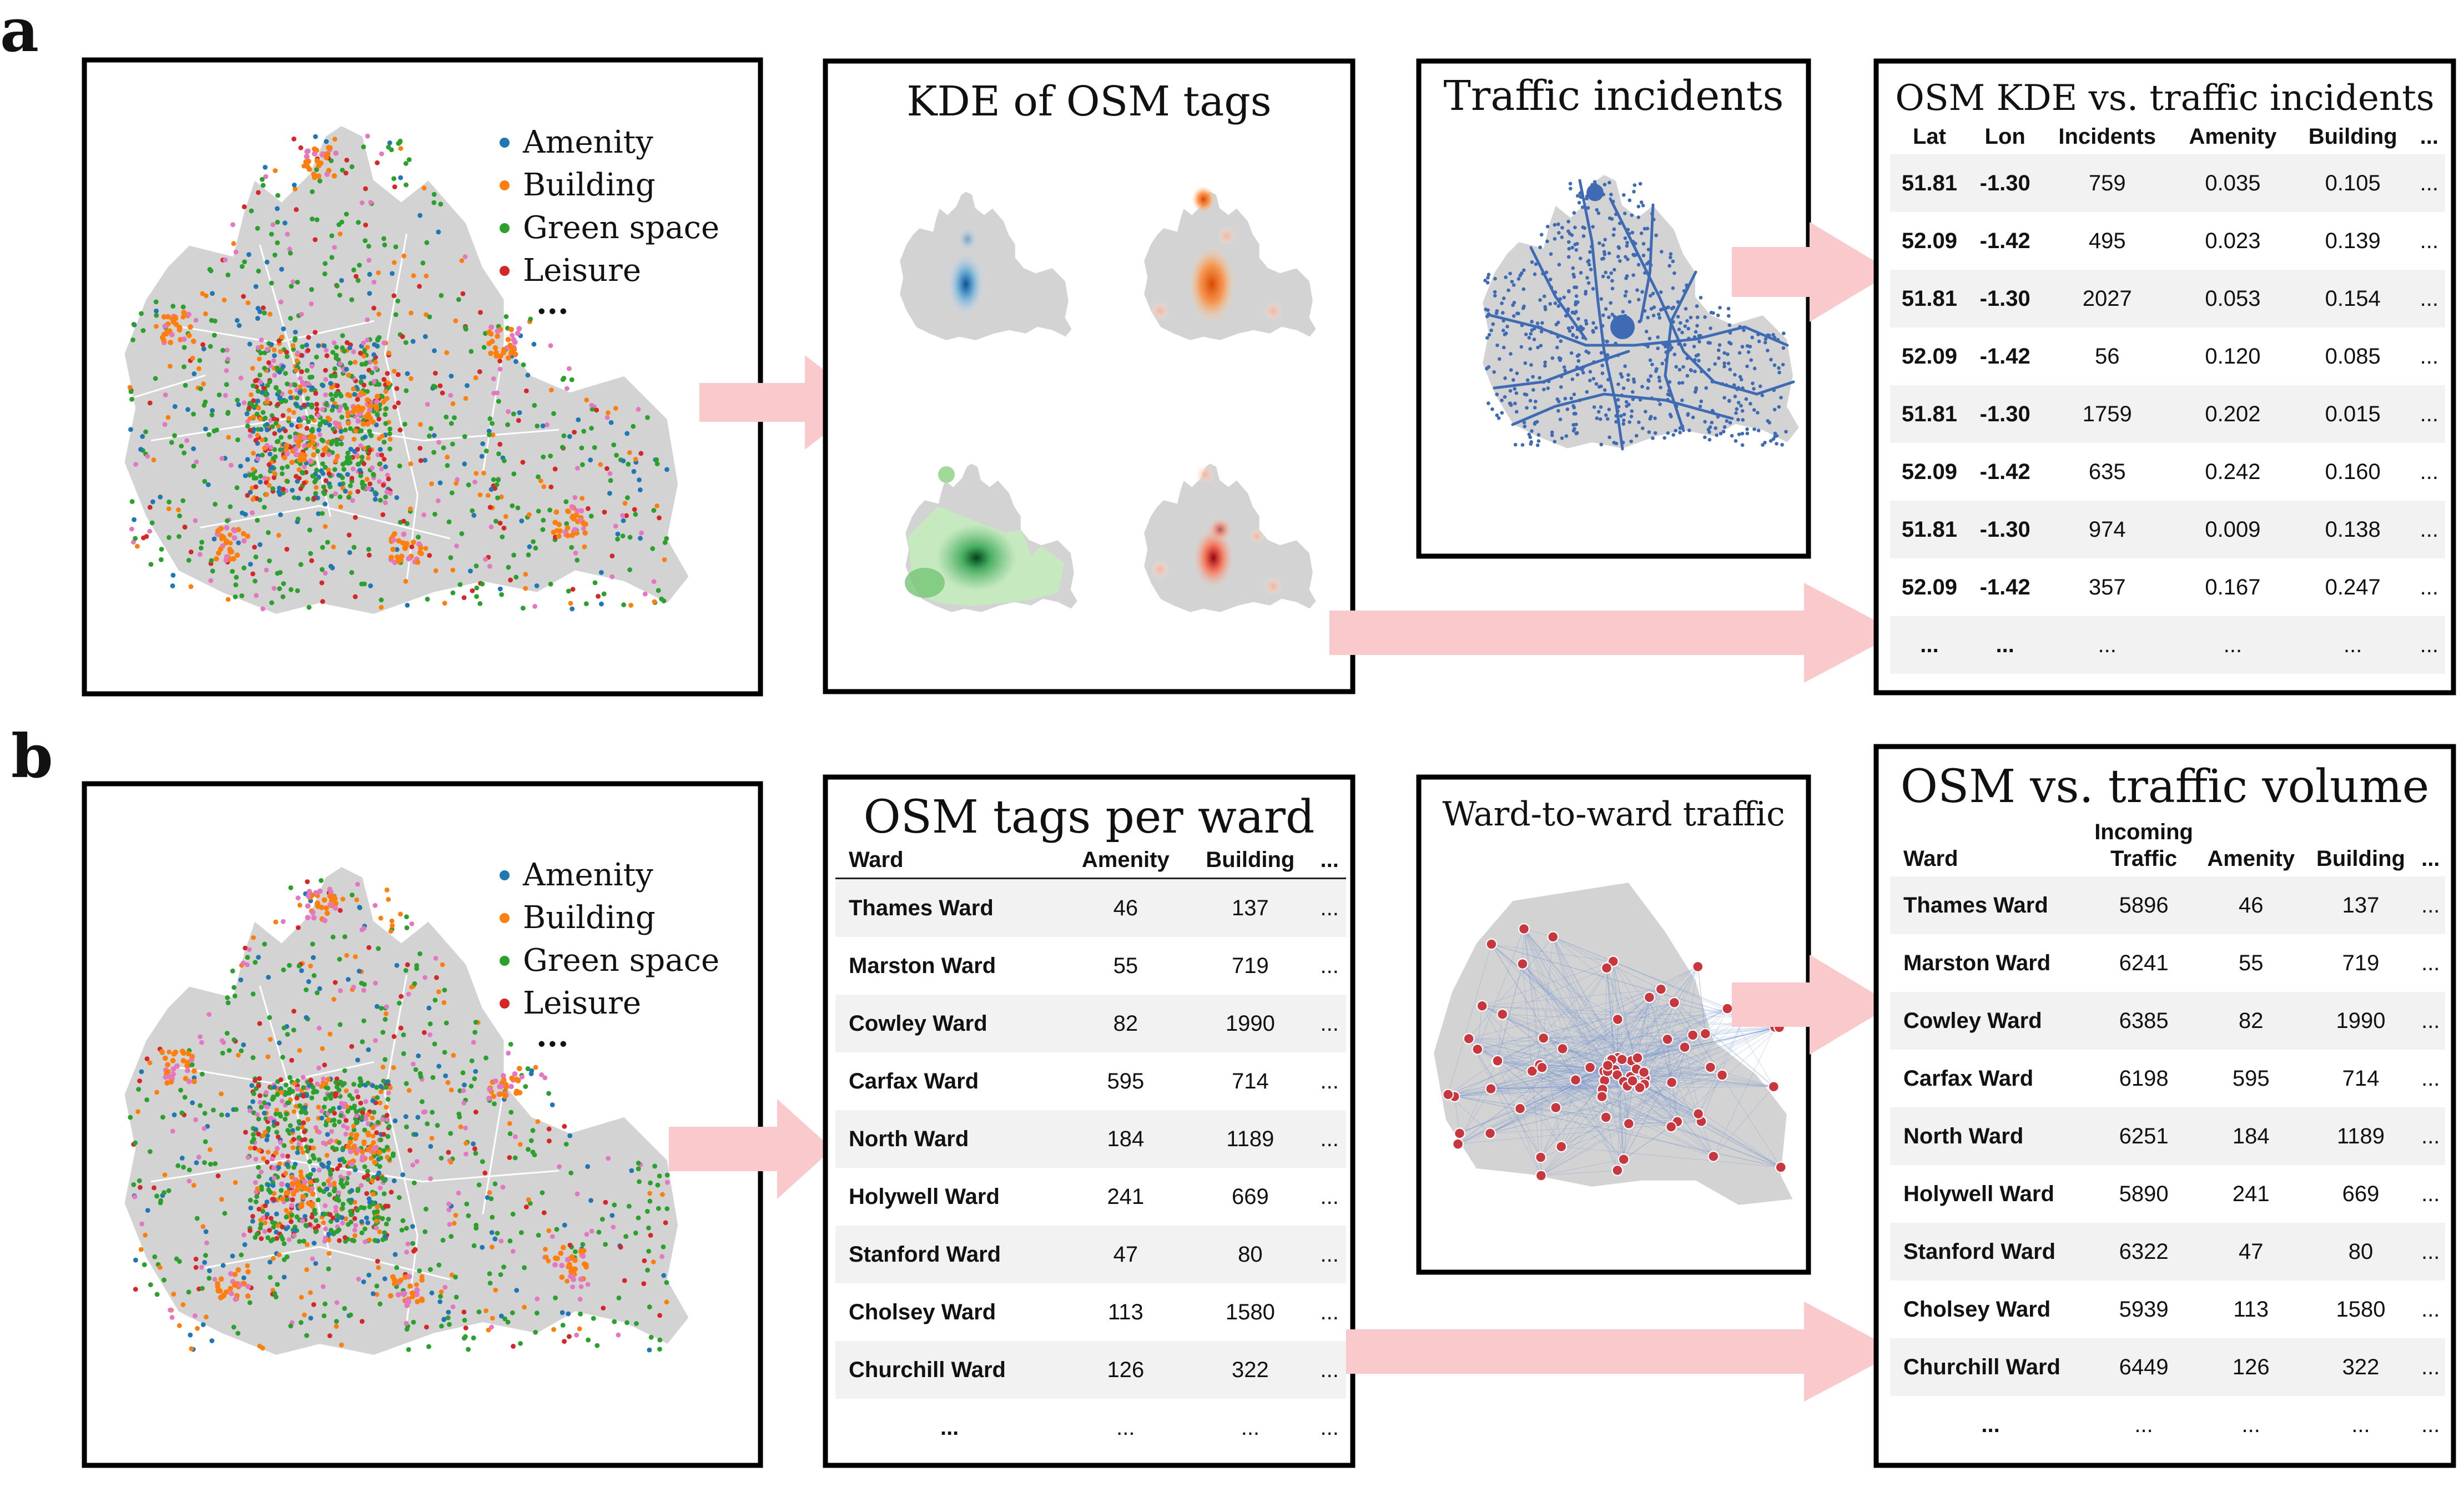  What do you see at coordinates (2360, 1252) in the screenshot?
I see `table-cell: 80` at bounding box center [2360, 1252].